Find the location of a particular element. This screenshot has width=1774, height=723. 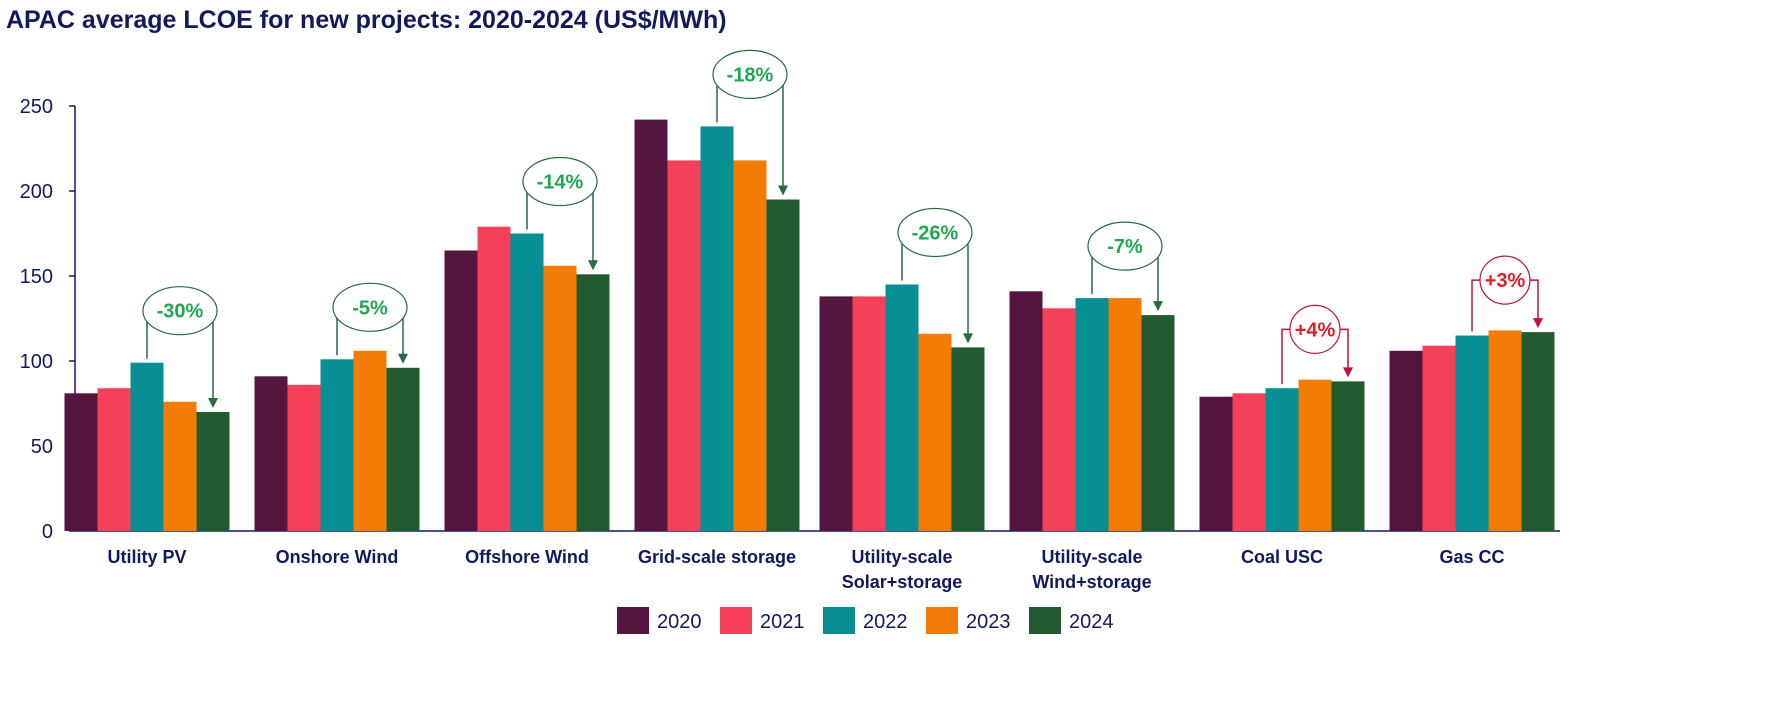

legend: 2020 2021 2022 2023 2024 is located at coordinates (865, 620).